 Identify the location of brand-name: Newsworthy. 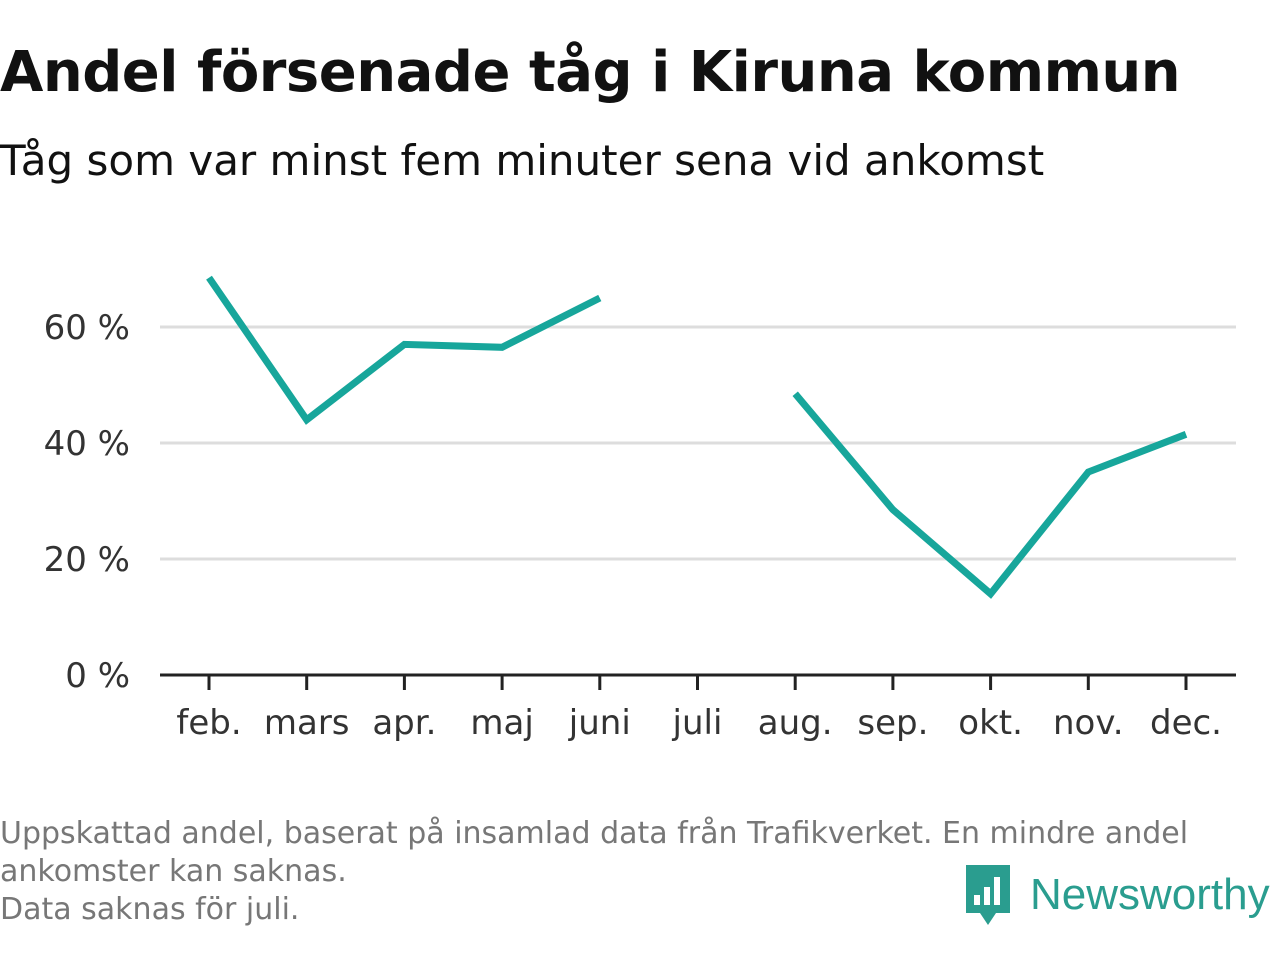
(1150, 894).